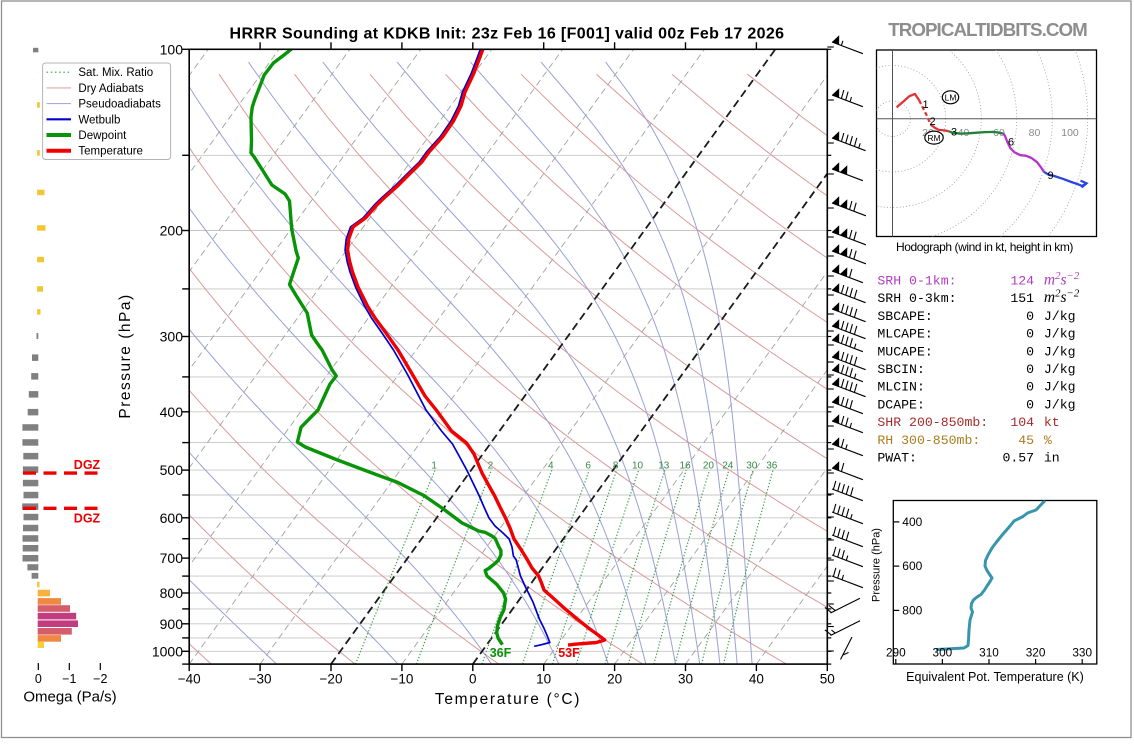 This screenshot has height=753, width=1134. Describe the element at coordinates (638, 466) in the screenshot. I see `svg-text: 10` at that location.